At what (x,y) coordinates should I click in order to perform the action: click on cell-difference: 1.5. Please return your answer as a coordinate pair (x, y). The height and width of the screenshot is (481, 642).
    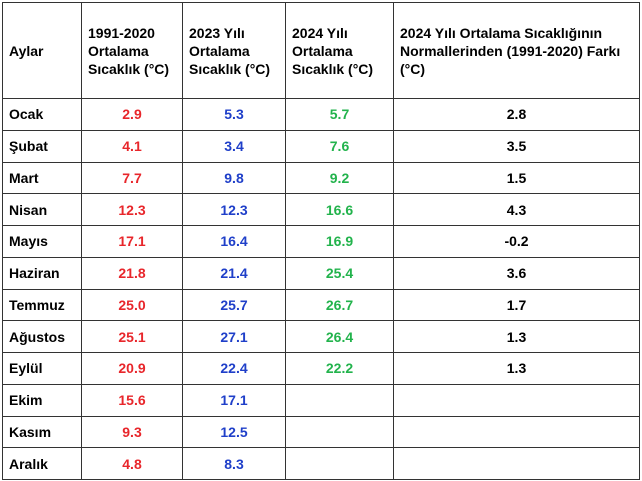
    Looking at the image, I should click on (516, 178).